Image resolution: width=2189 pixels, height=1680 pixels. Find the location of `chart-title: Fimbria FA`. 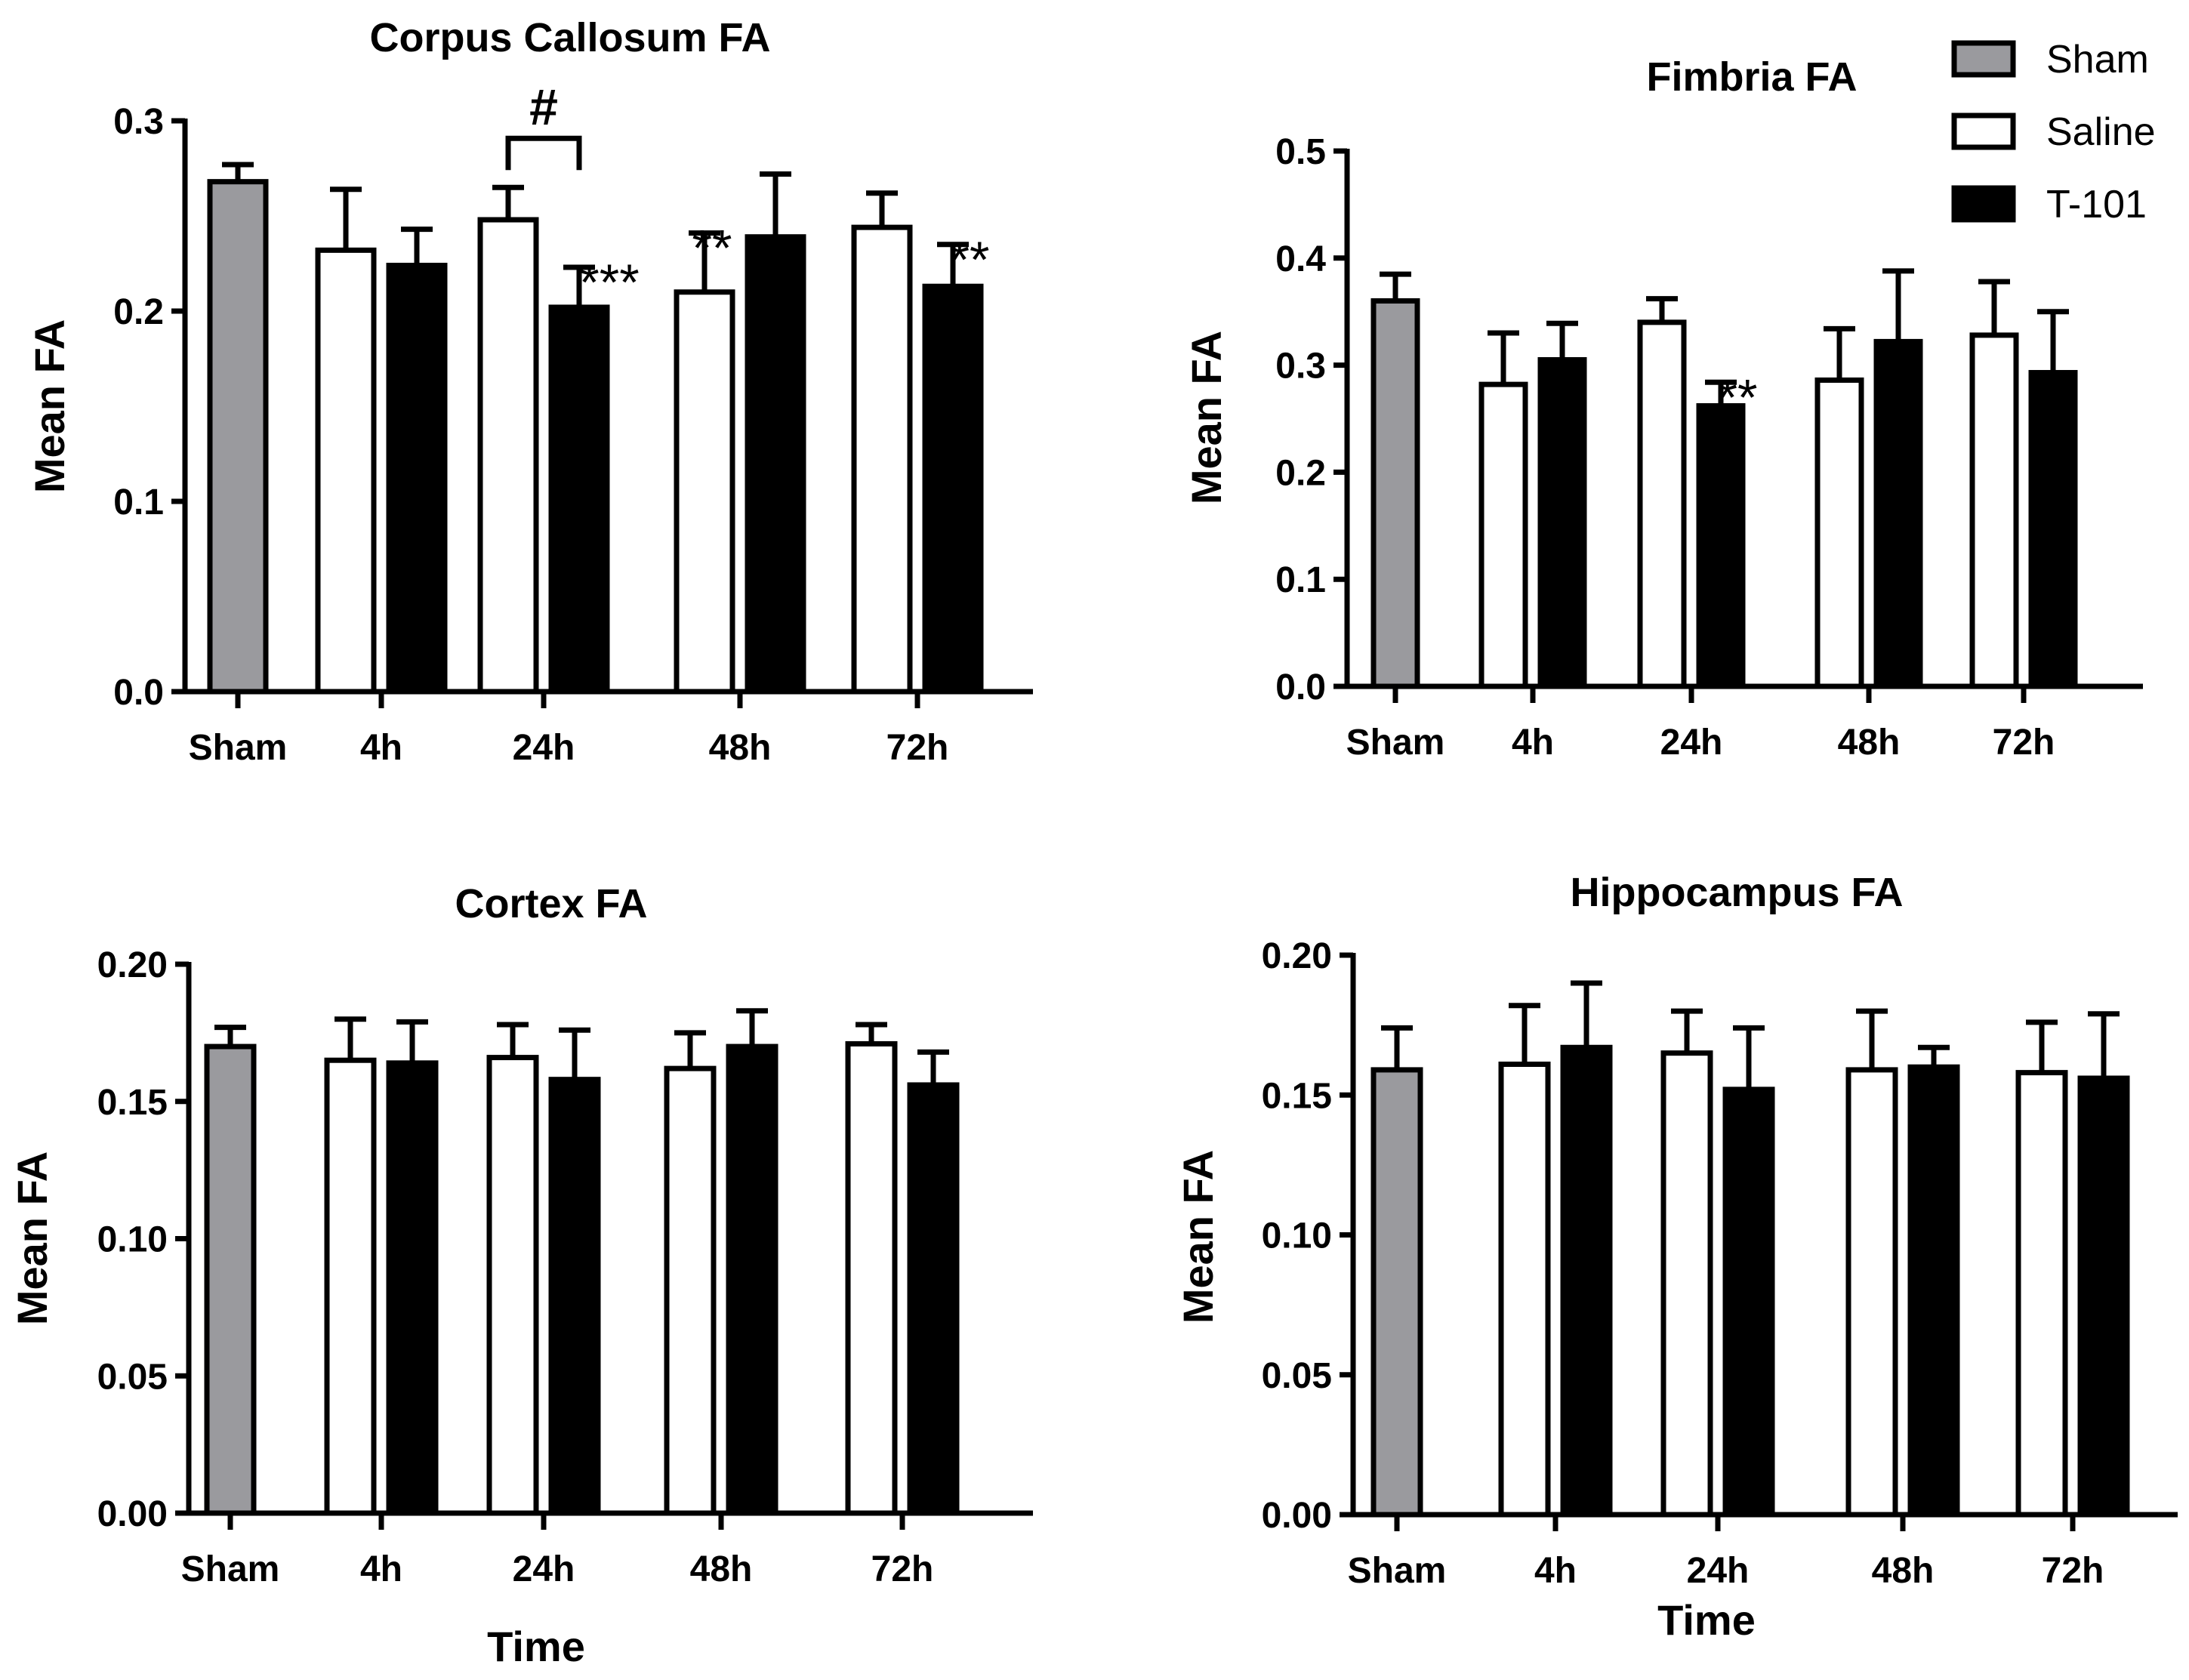

chart-title: Fimbria FA is located at coordinates (1751, 77).